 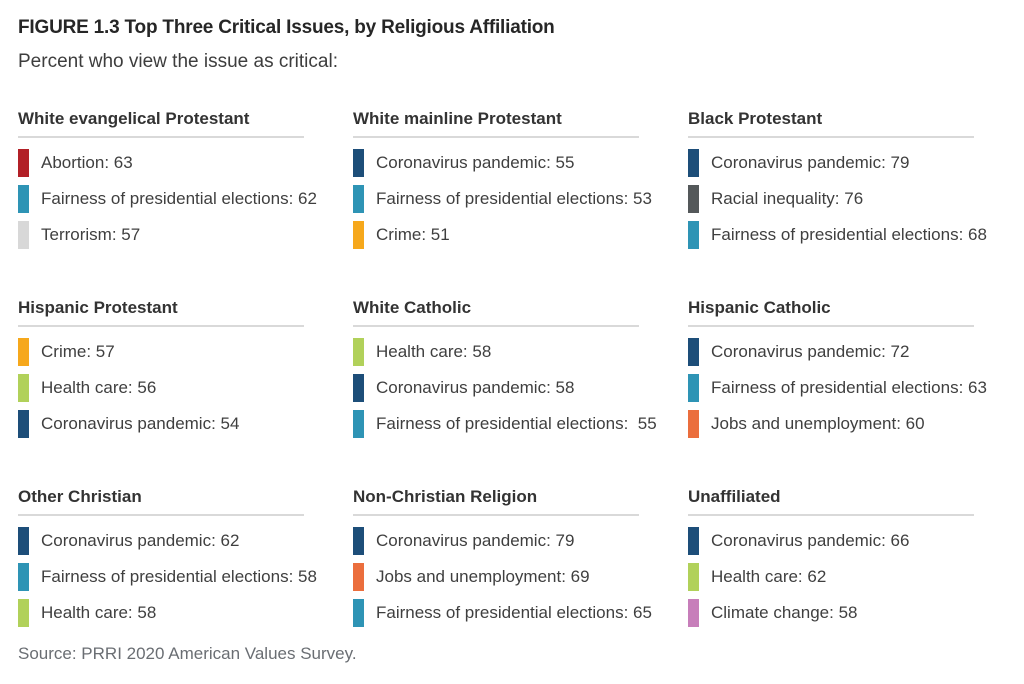 I want to click on issue-label: Coronavirus pandemic: 55, so click(x=475, y=162).